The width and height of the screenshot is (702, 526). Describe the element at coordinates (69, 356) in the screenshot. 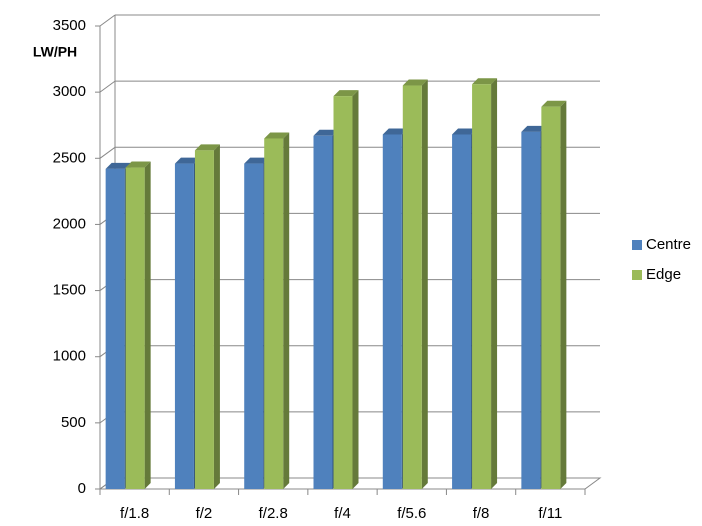

I see `y-tick-label: 1000` at that location.